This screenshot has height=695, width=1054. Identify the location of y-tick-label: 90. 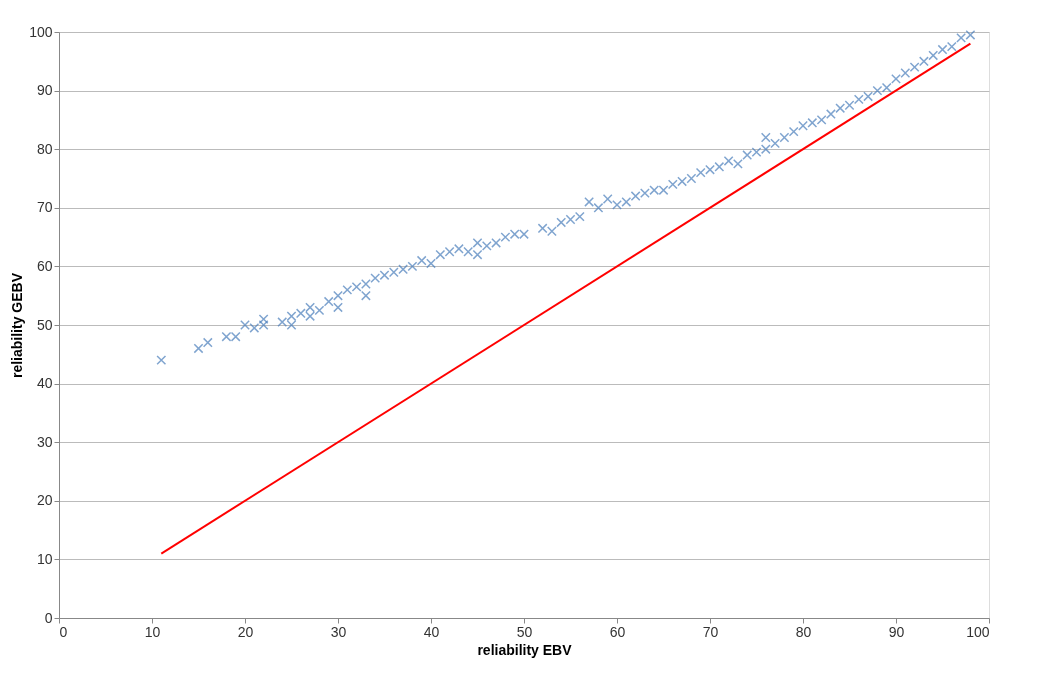
(44, 90).